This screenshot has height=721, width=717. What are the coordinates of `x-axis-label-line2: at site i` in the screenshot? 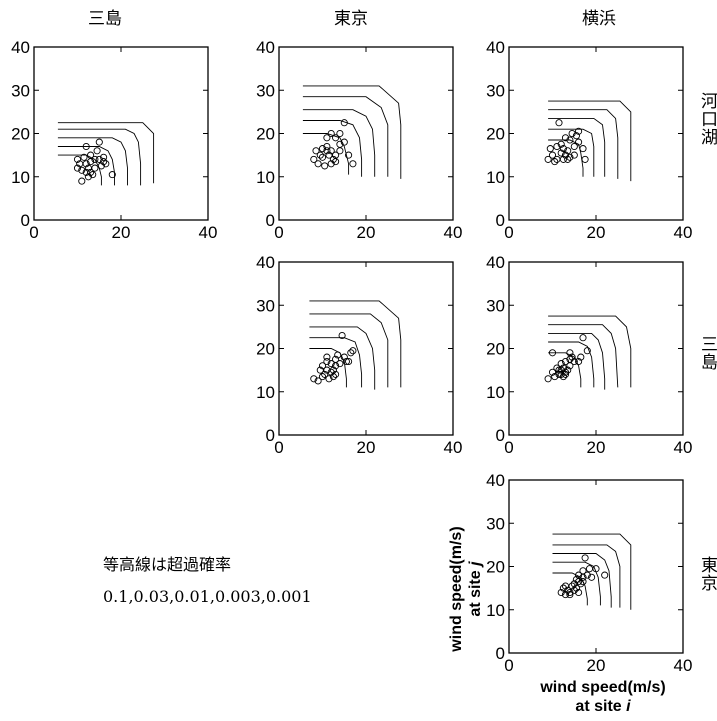 It's located at (603, 706).